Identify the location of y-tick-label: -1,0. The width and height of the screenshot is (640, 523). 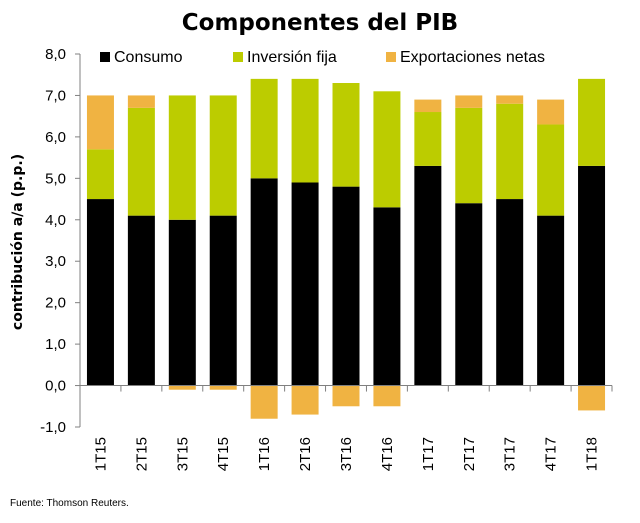
(53, 427).